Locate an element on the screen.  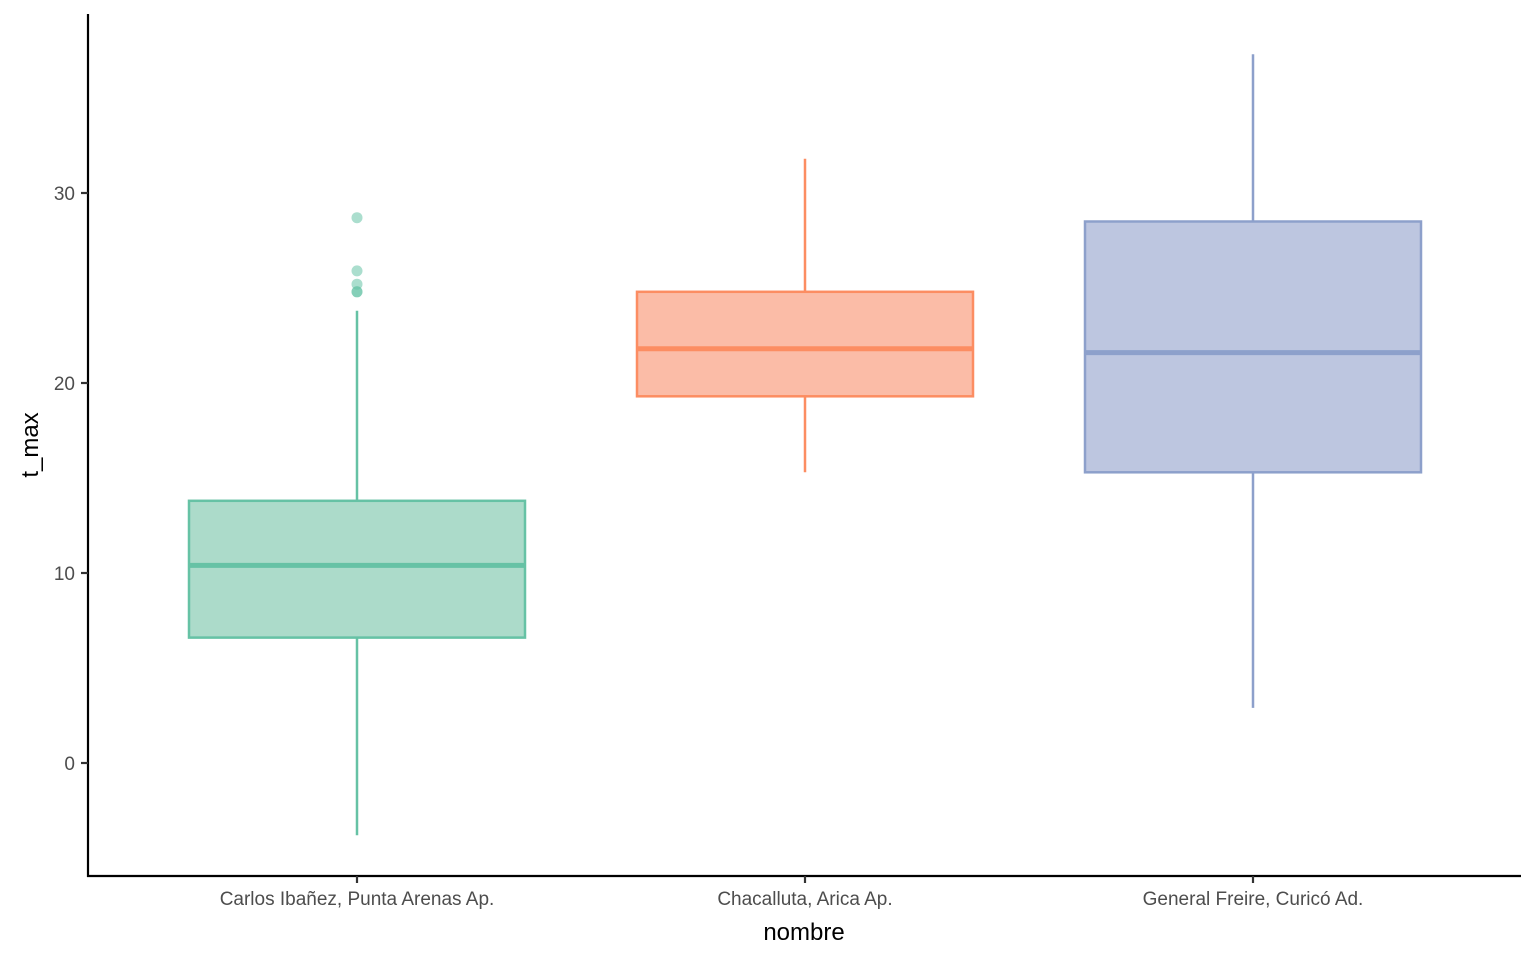
x-tick-label: Carlos Ibañez, Punta Arenas Ap. is located at coordinates (357, 899).